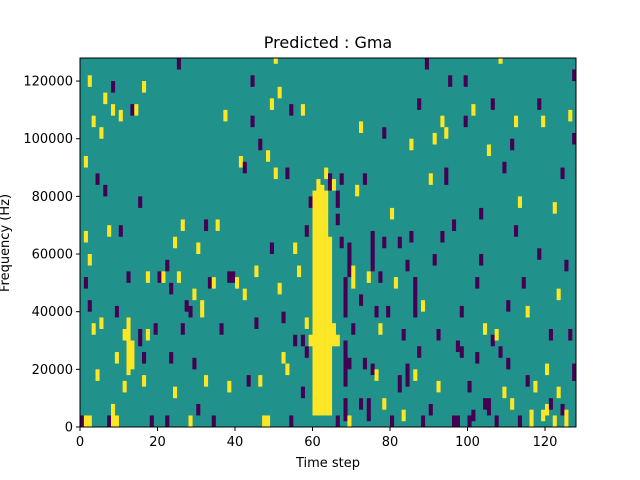  I want to click on y-tick-label: 20000, so click(52, 370).